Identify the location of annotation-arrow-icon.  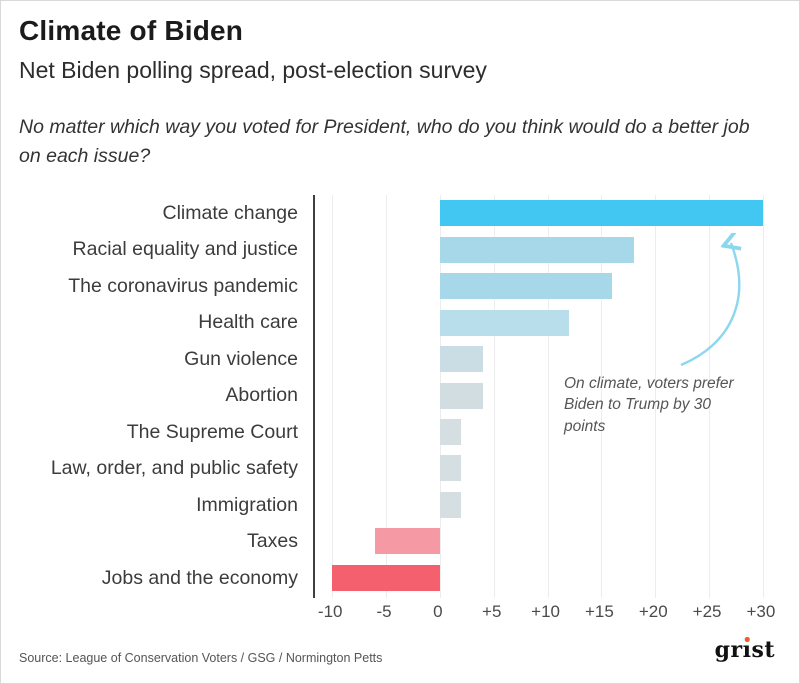
(720, 300).